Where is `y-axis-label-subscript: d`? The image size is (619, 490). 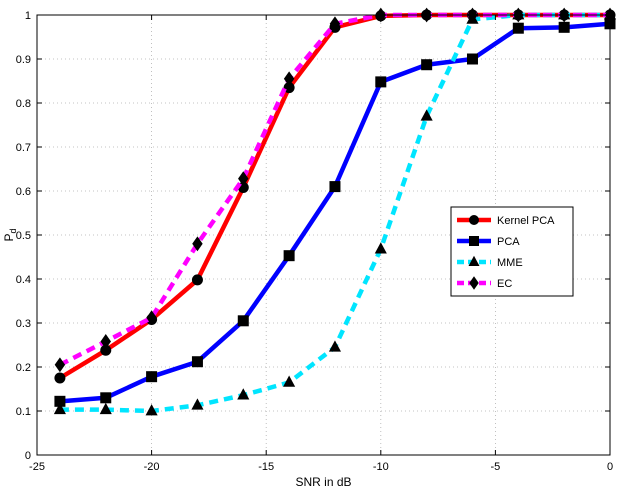 y-axis-label-subscript: d is located at coordinates (13, 230).